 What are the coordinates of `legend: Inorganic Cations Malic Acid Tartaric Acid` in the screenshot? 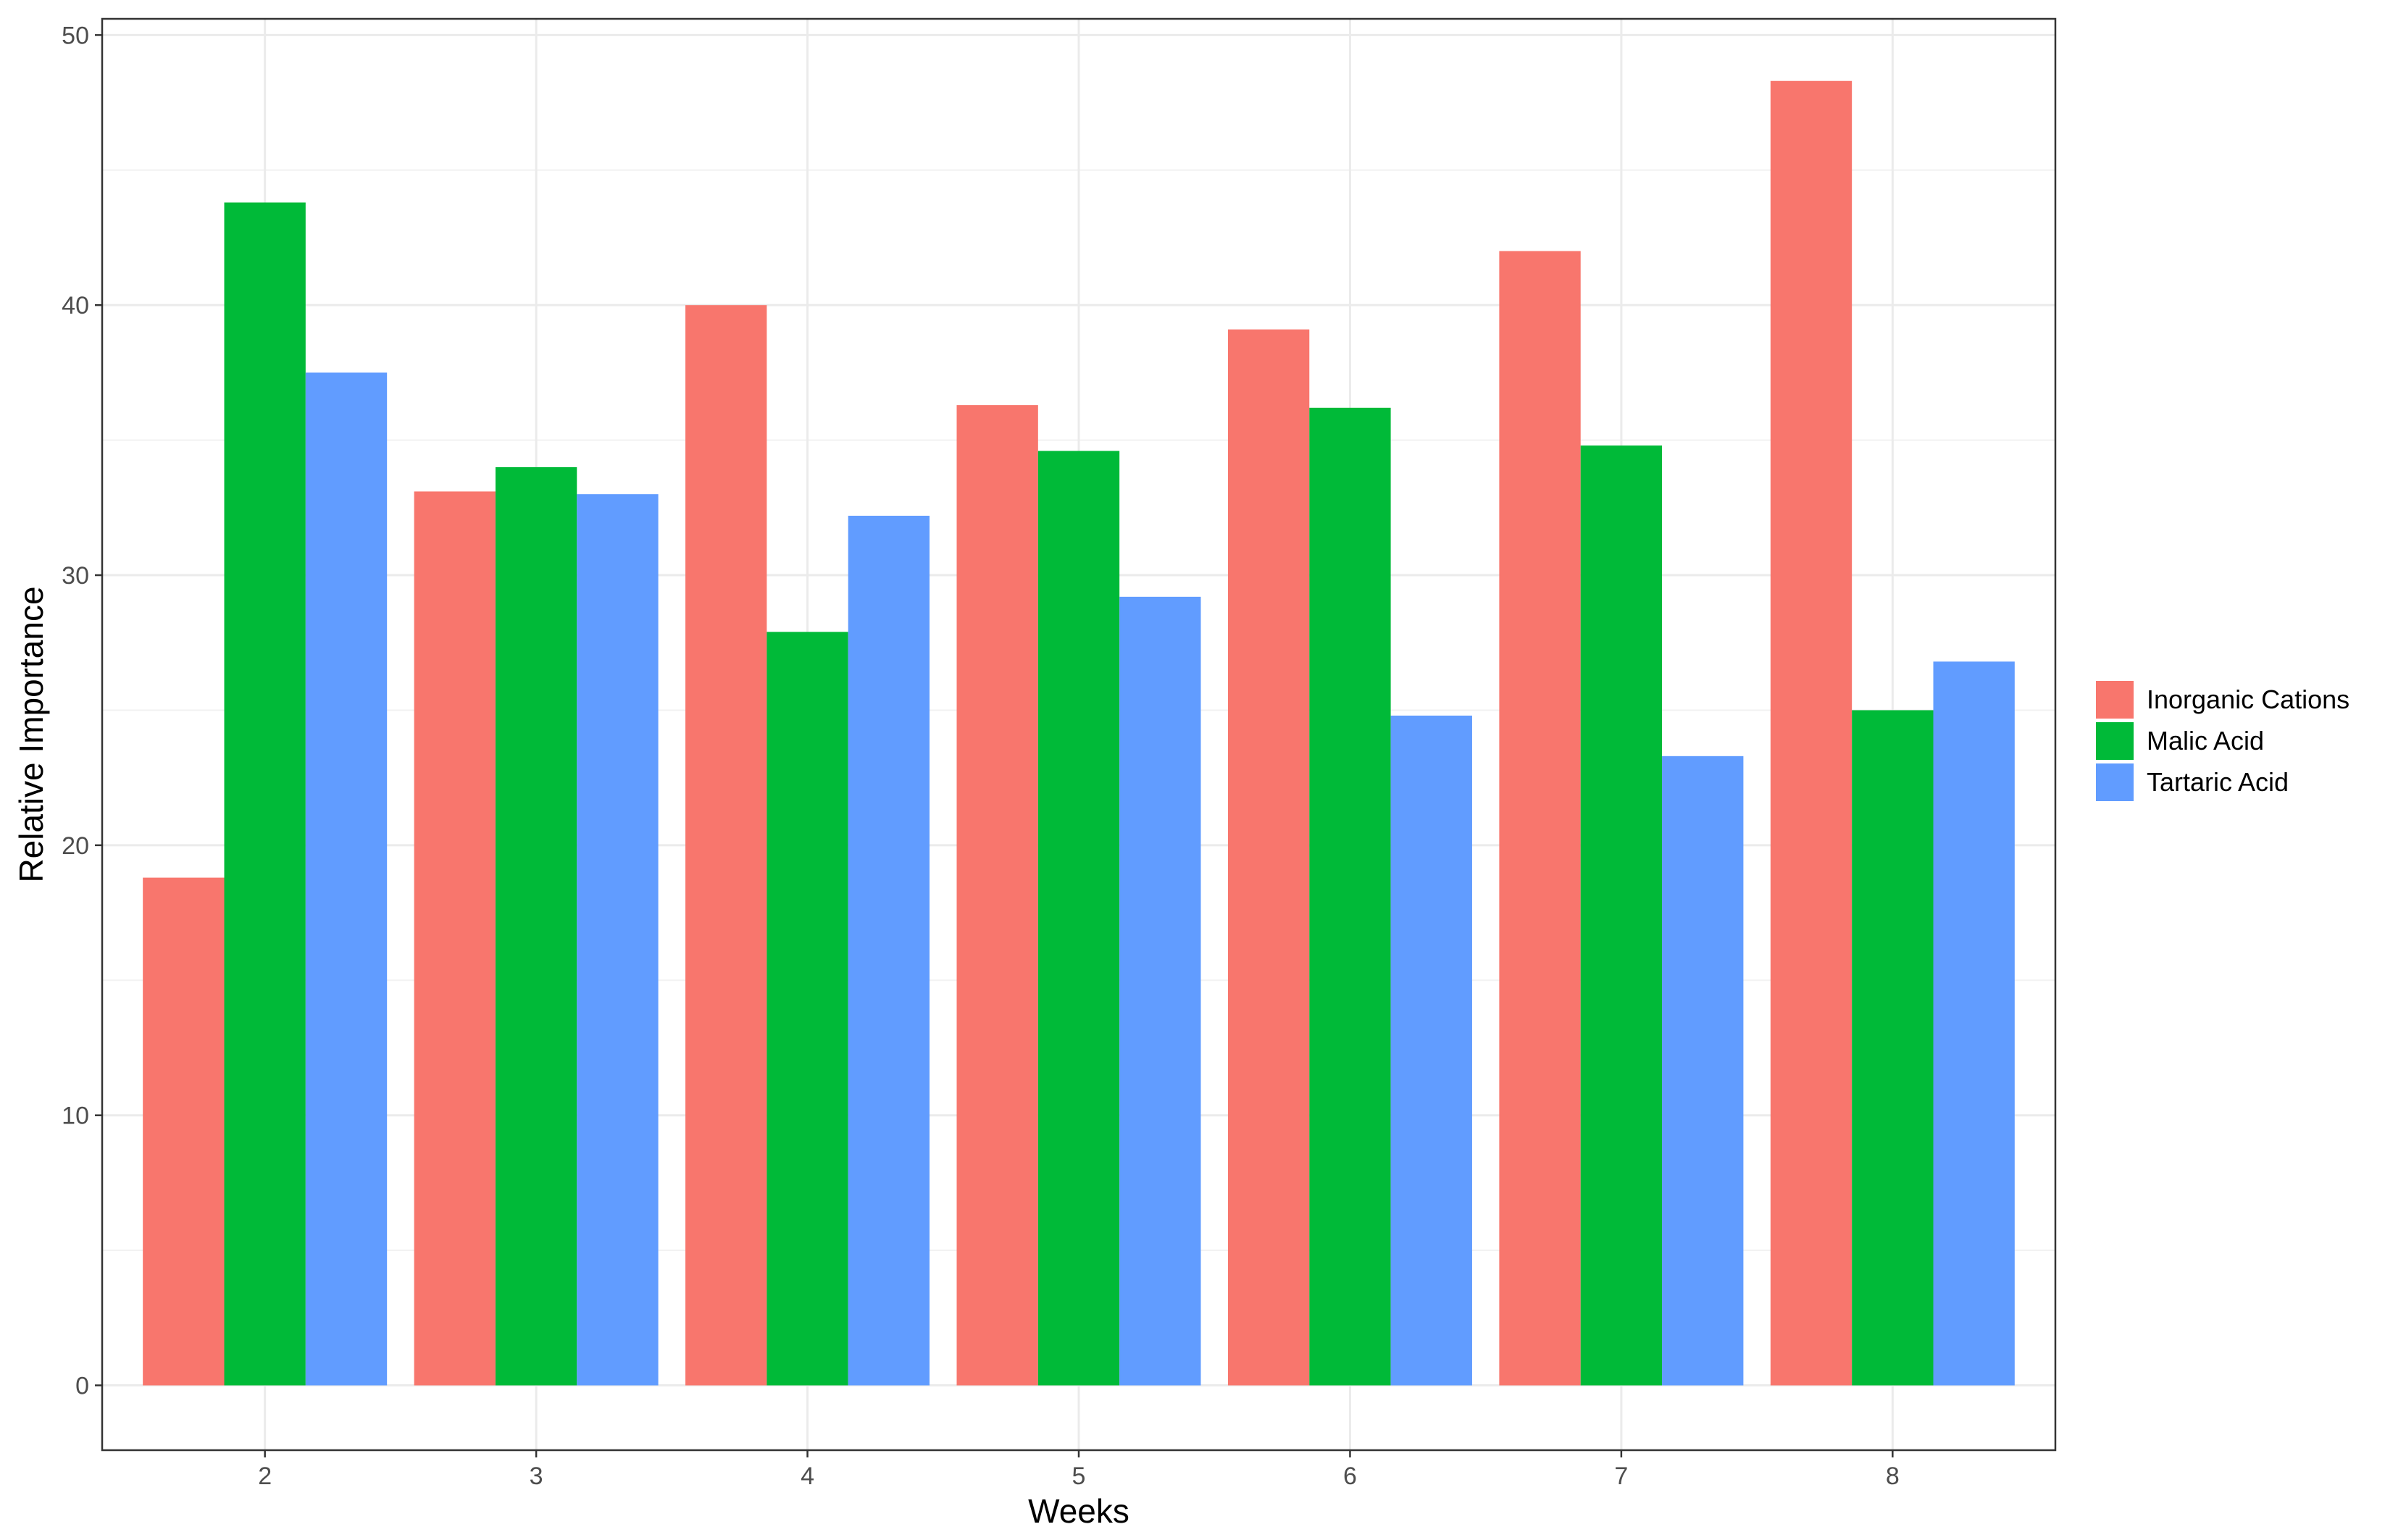 It's located at (2223, 741).